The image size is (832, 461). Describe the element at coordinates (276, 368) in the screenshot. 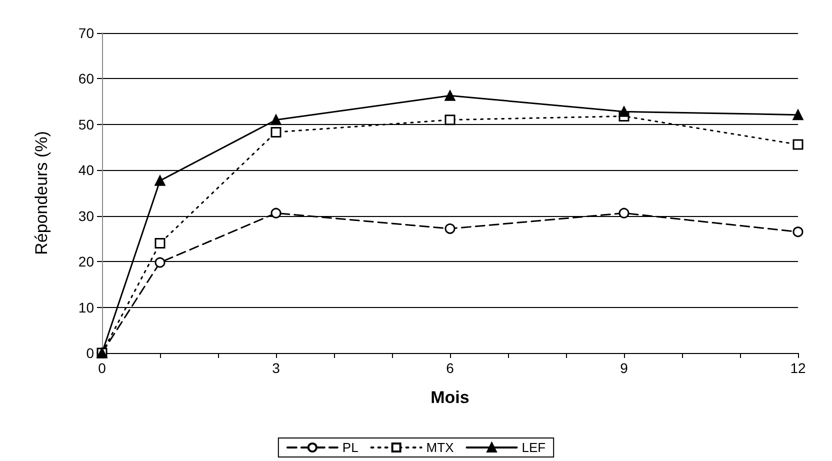

I see `x-tick-label: 3` at that location.